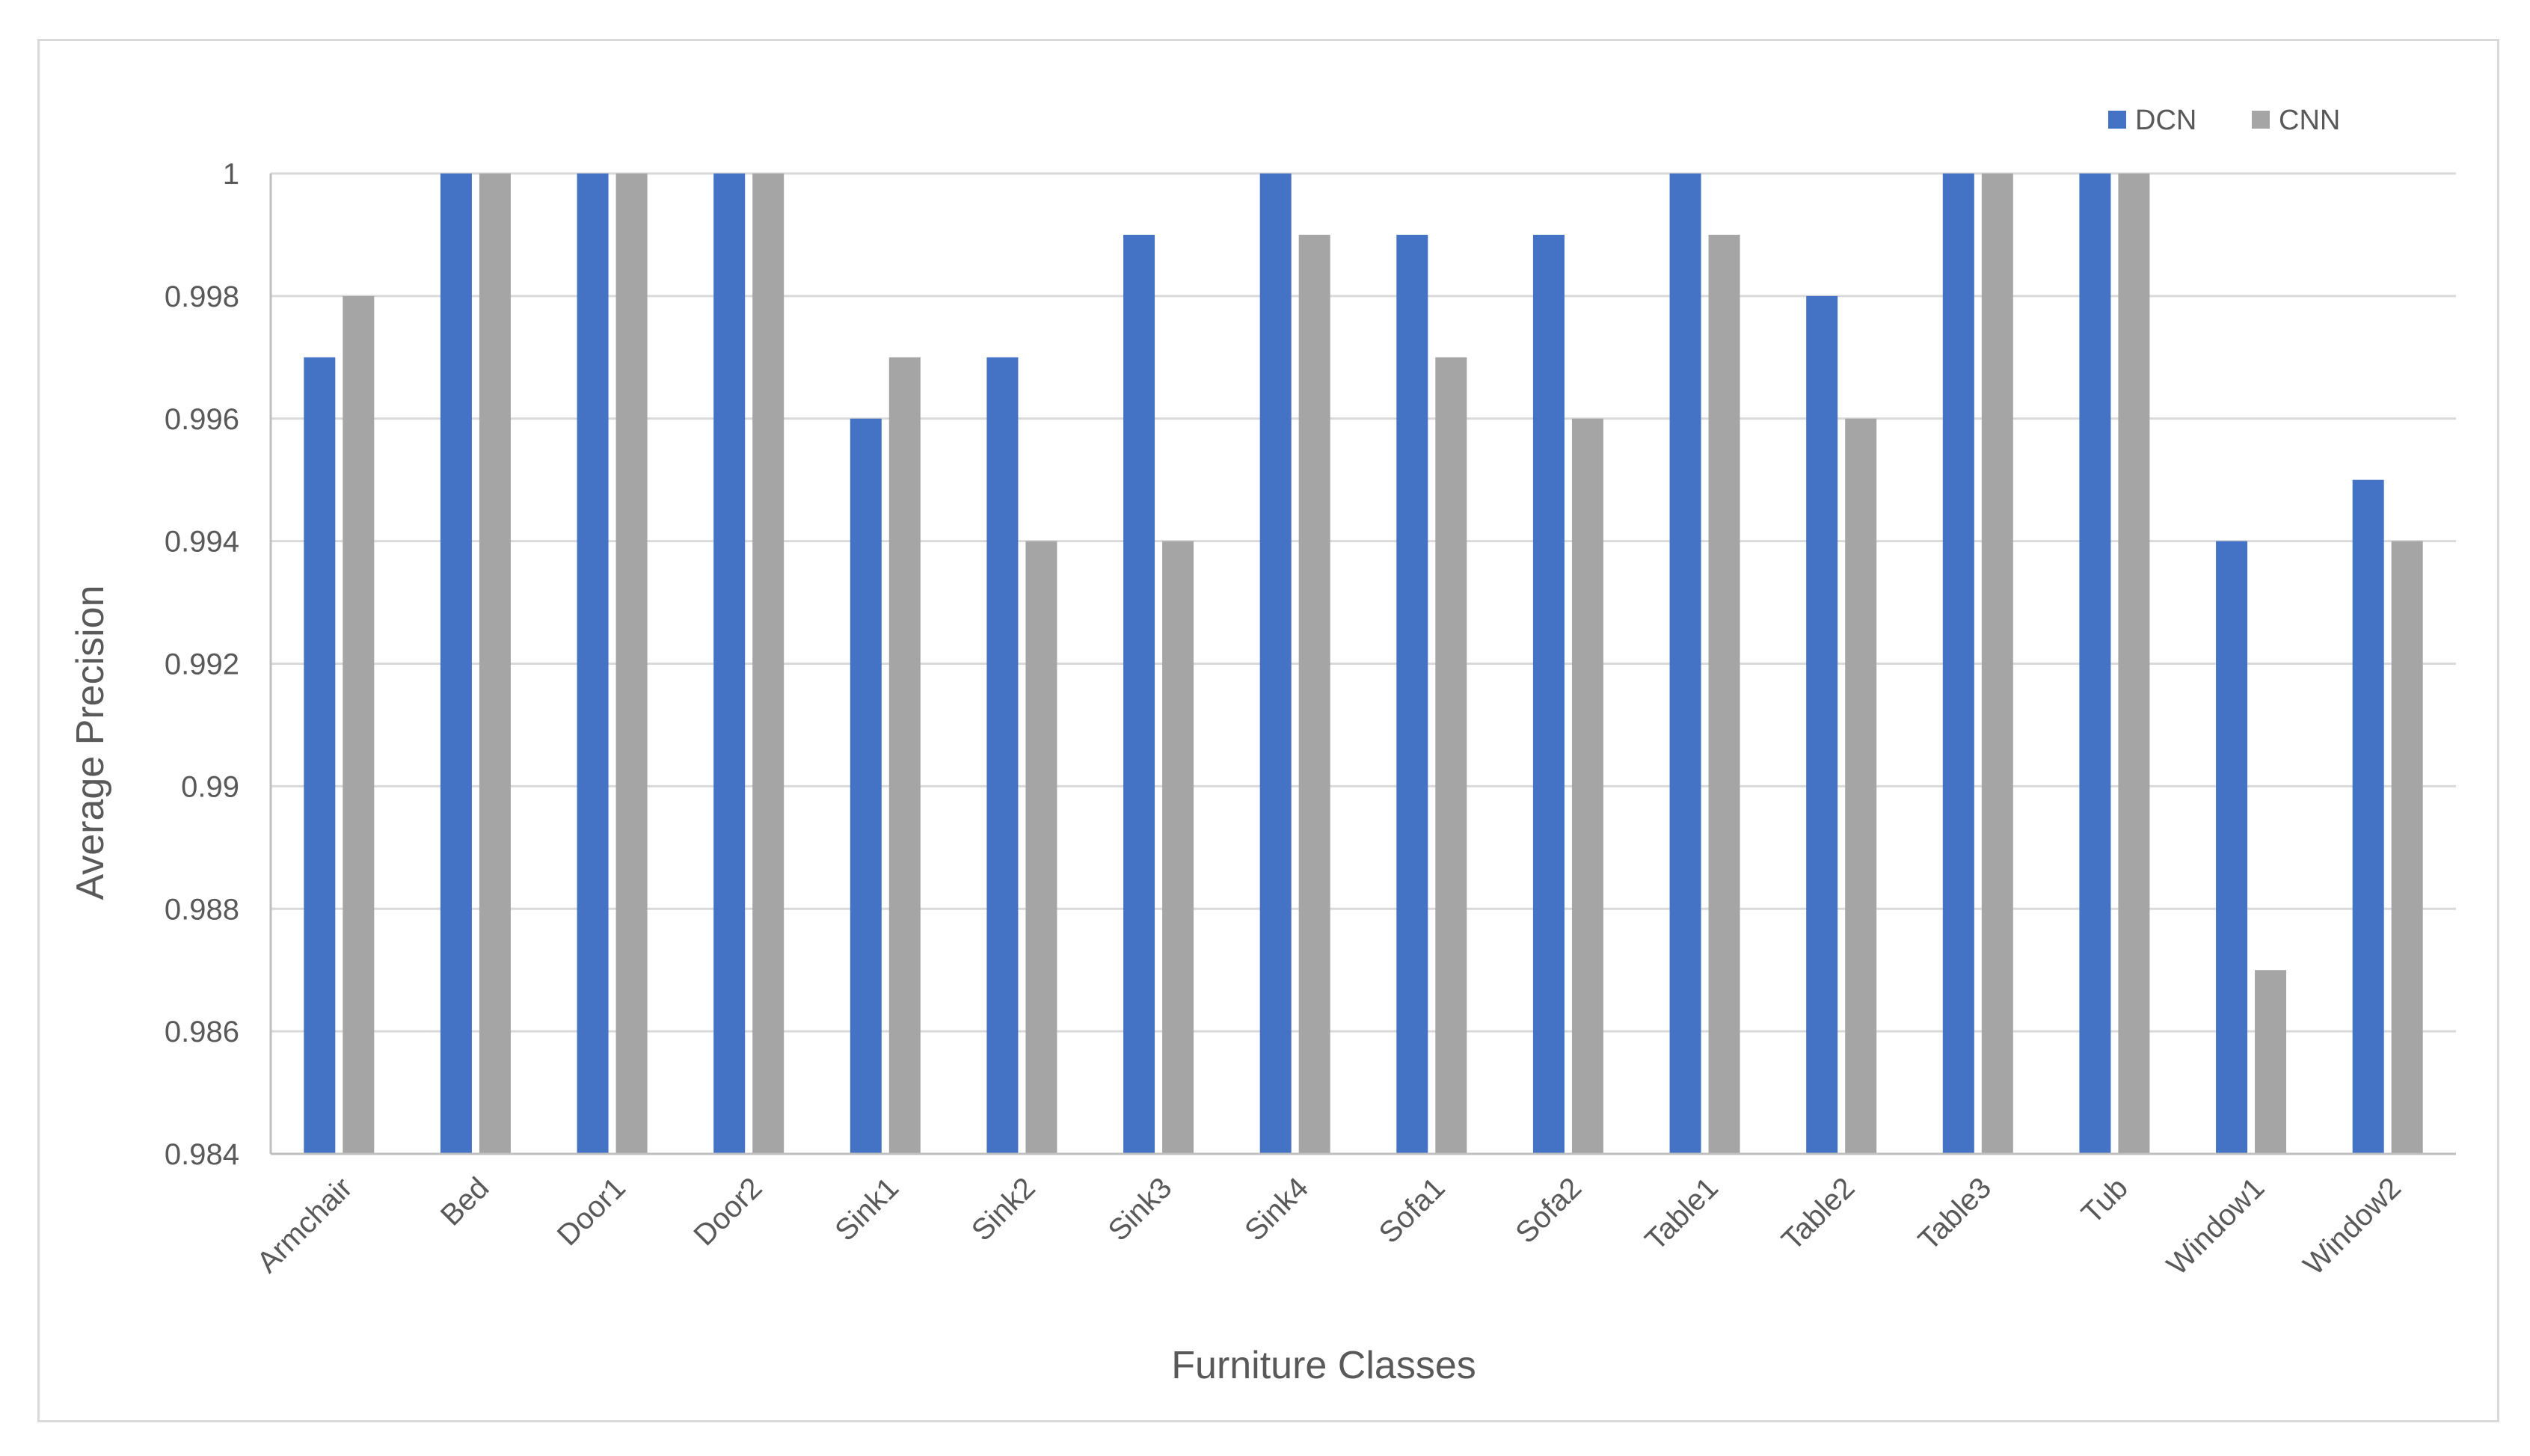 This screenshot has width=2530, height=1456. I want to click on bar-cnn-sink2, so click(1041, 847).